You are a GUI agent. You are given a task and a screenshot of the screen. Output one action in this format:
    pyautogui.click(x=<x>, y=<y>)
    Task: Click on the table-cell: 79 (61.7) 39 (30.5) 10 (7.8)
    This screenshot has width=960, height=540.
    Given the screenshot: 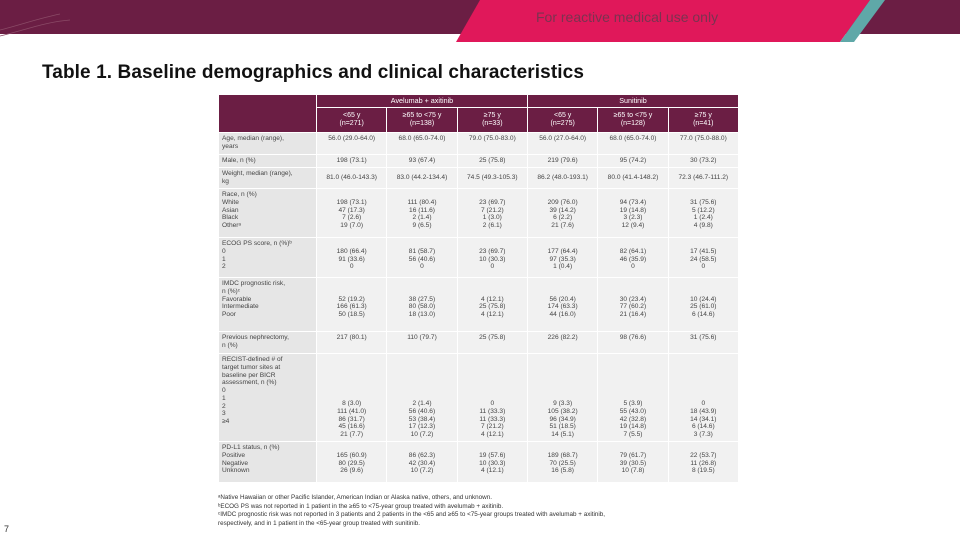 What is the action you would take?
    pyautogui.click(x=633, y=462)
    